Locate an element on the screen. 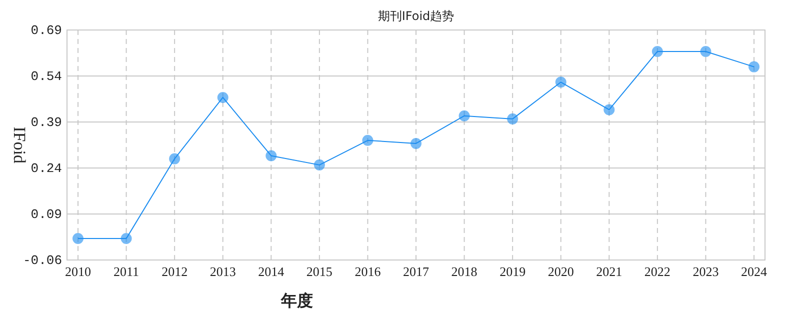 This screenshot has width=790, height=330. y-tick-label: 0.69 is located at coordinates (46, 30).